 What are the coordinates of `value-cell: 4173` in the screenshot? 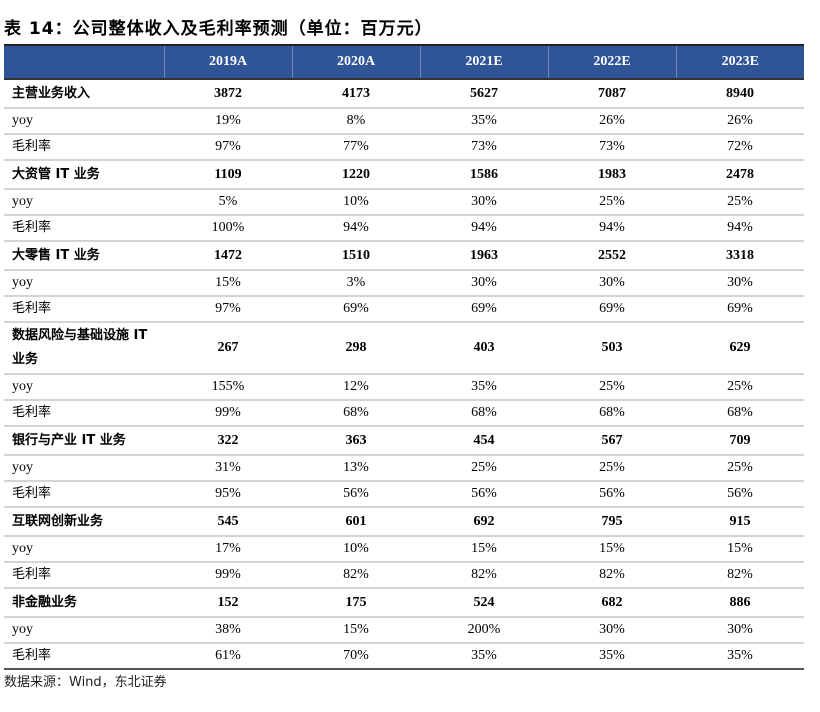 It's located at (356, 93).